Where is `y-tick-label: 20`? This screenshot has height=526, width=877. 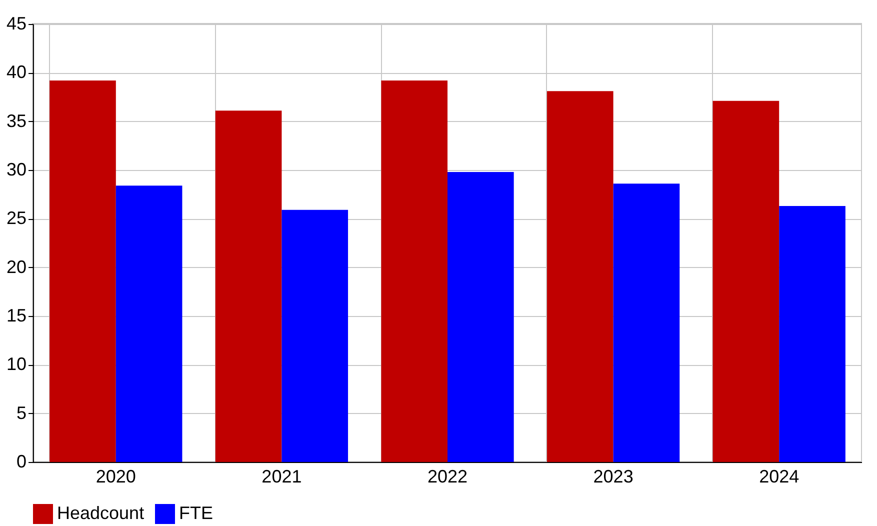 y-tick-label: 20 is located at coordinates (16, 266).